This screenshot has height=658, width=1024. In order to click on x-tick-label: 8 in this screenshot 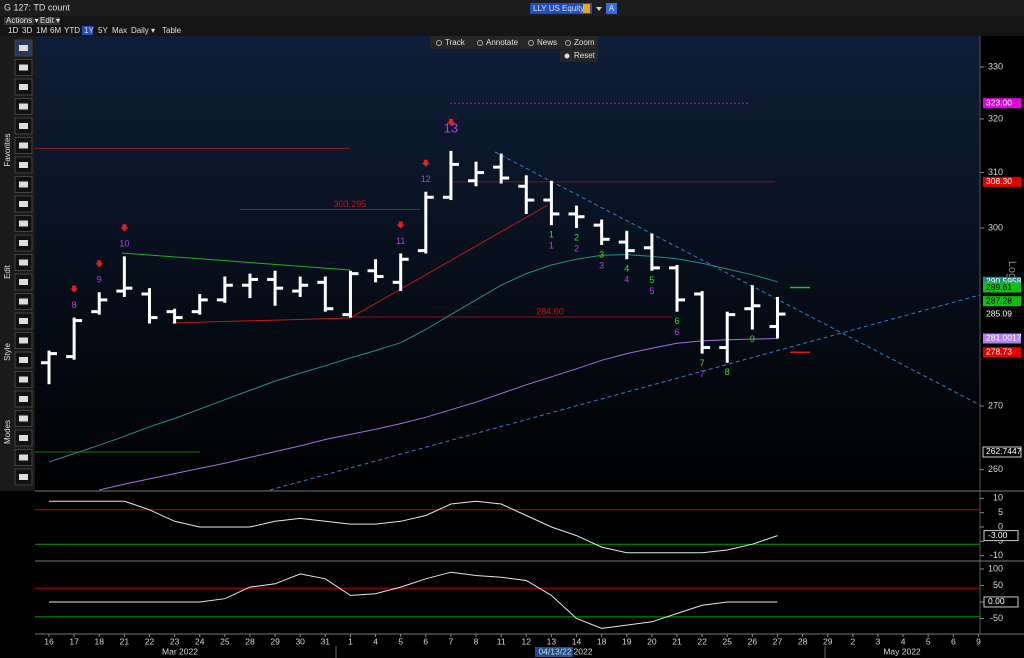, I will do `click(476, 641)`.